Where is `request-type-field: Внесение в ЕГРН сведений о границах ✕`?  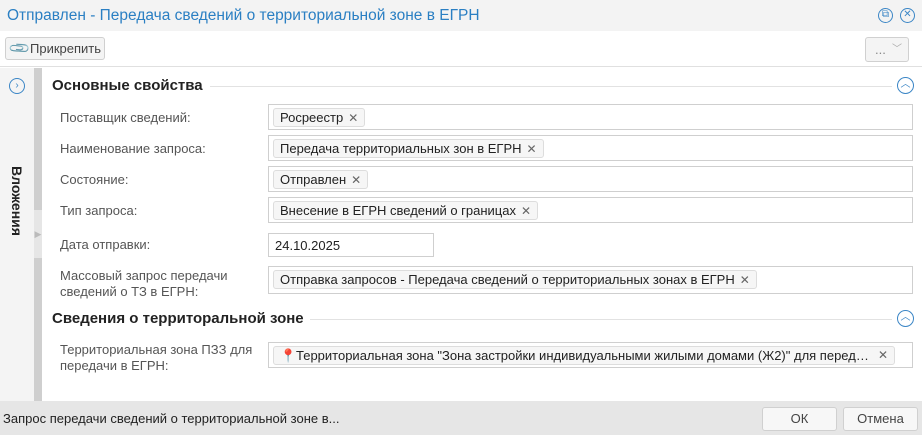
request-type-field: Внесение в ЕГРН сведений о границах ✕ is located at coordinates (590, 210).